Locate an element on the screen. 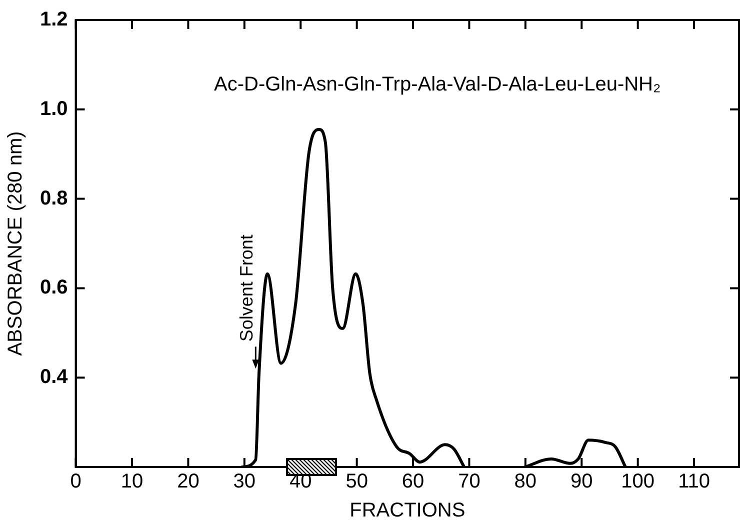  y-tick-label: 0.4 is located at coordinates (54, 377).